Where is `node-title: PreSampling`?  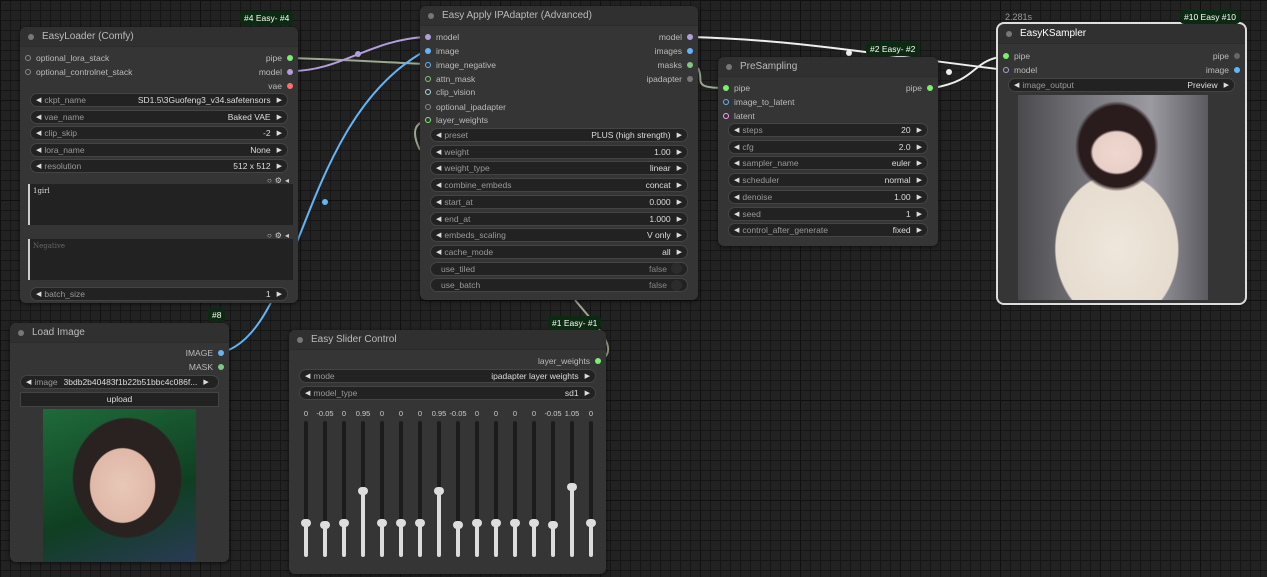 node-title: PreSampling is located at coordinates (828, 67).